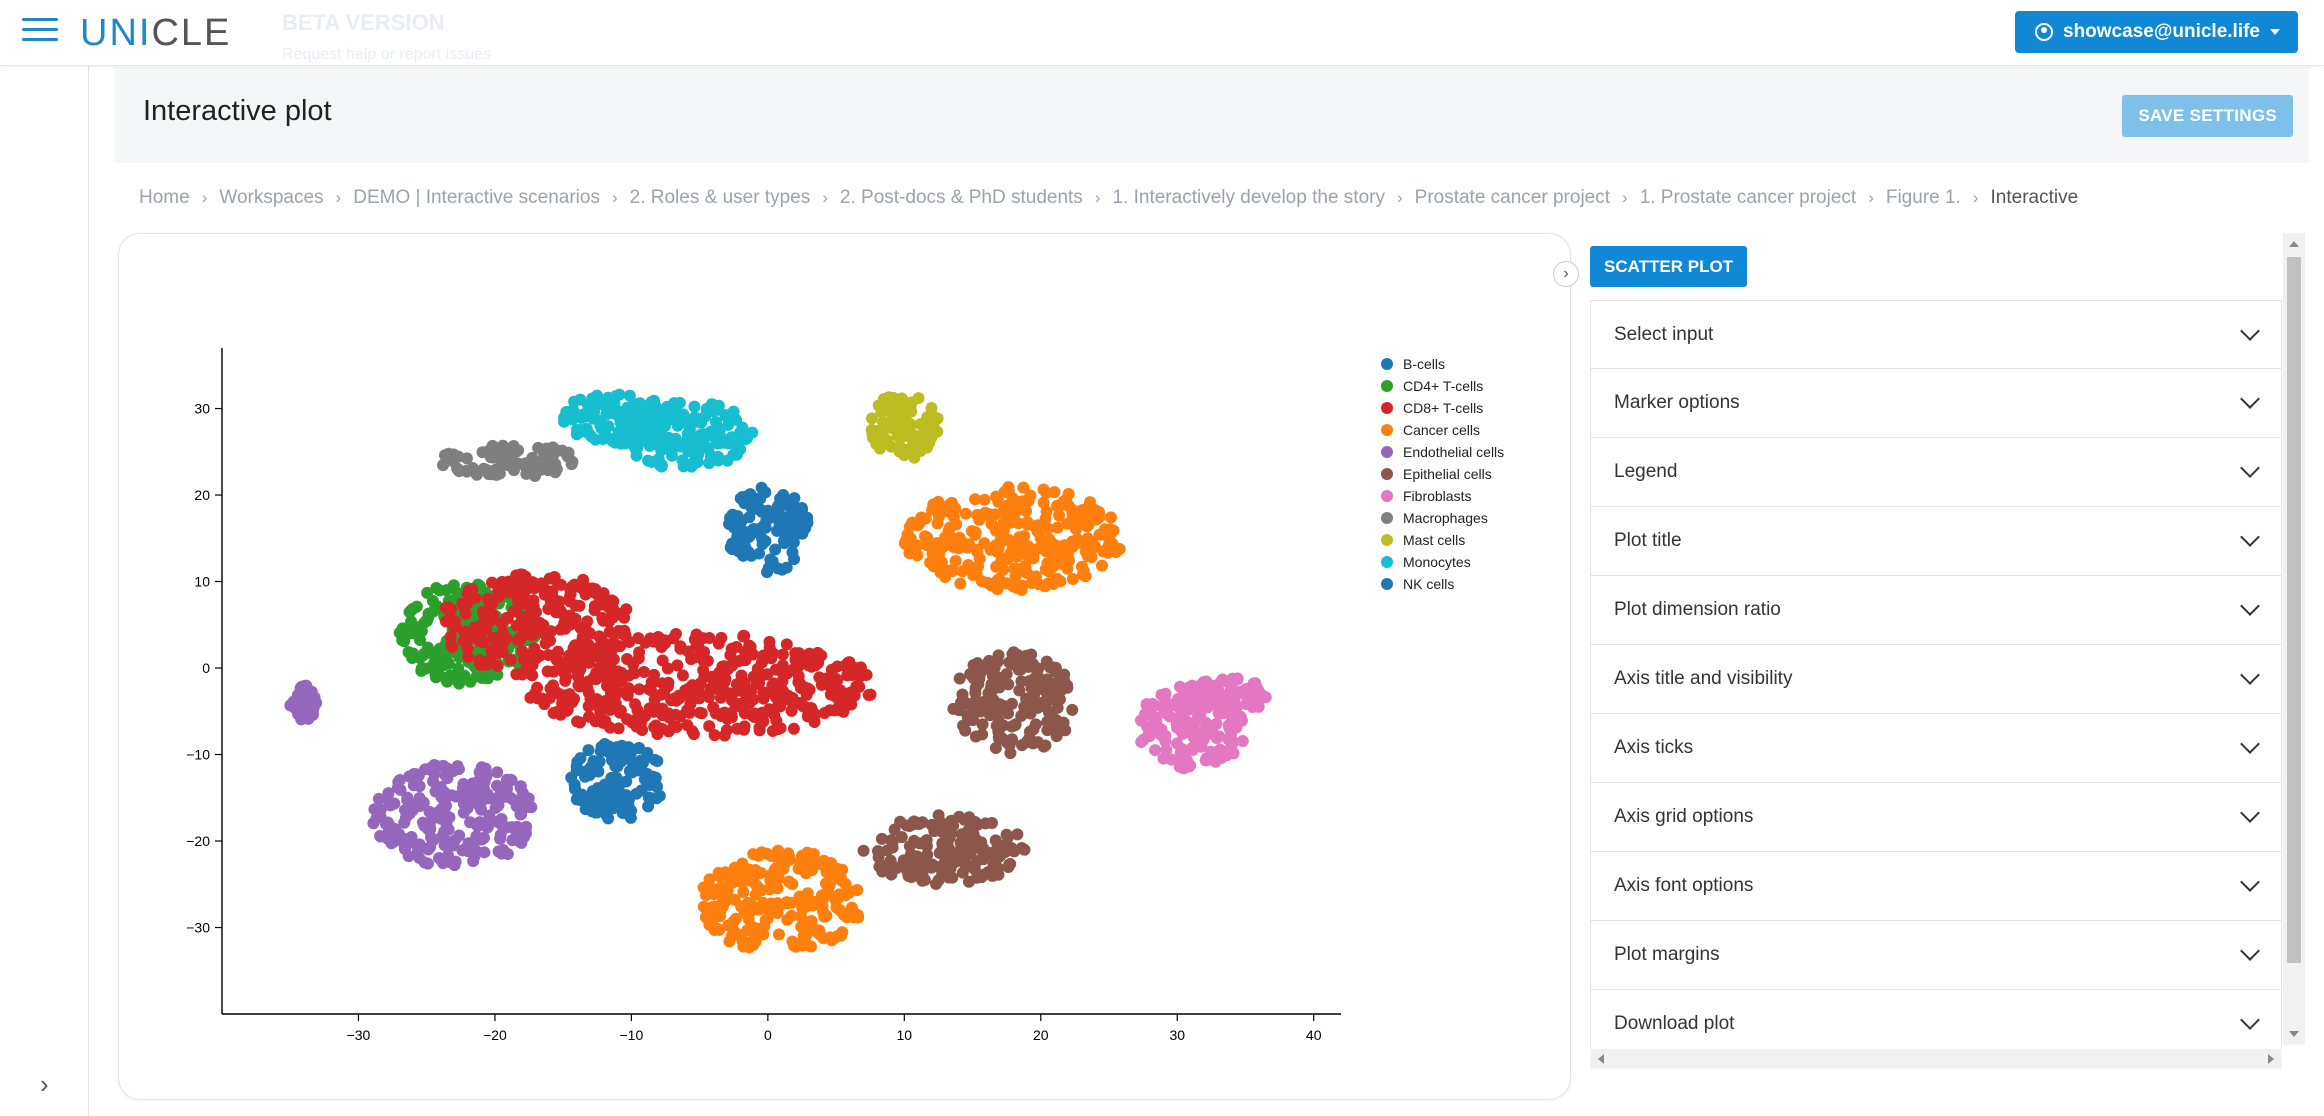 The width and height of the screenshot is (2324, 1116). What do you see at coordinates (1387, 386) in the screenshot?
I see `legend-marker` at bounding box center [1387, 386].